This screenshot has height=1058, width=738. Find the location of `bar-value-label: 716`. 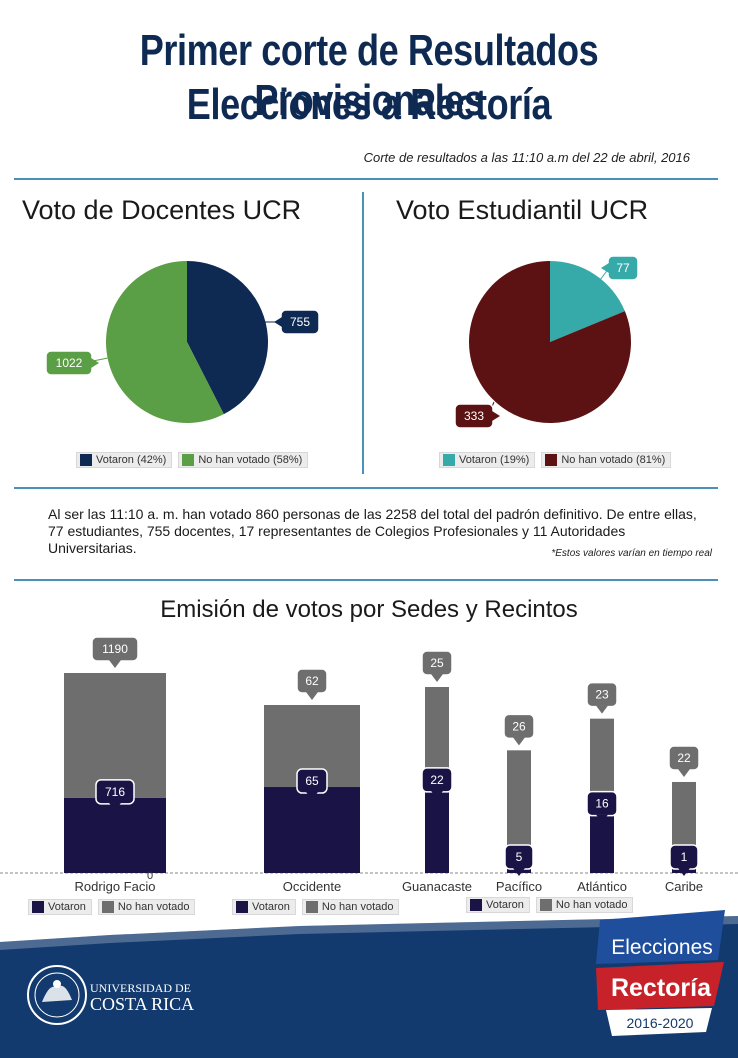

bar-value-label: 716 is located at coordinates (115, 795).